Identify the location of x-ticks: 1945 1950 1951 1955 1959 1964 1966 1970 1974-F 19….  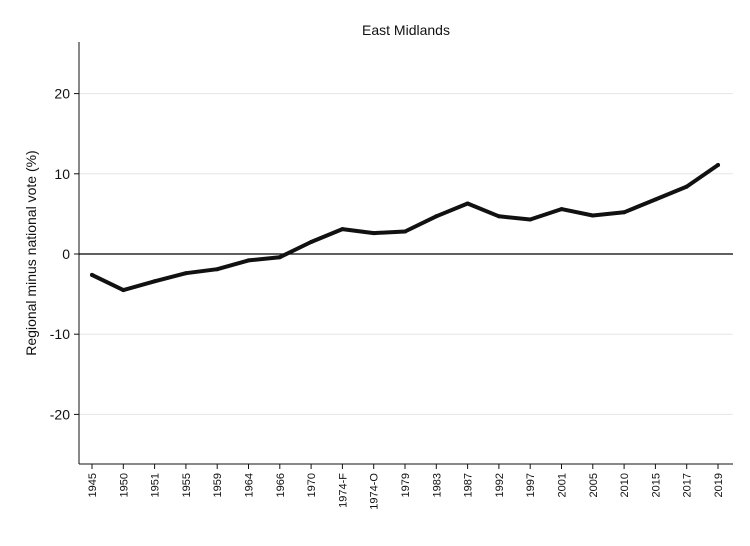
(406, 487).